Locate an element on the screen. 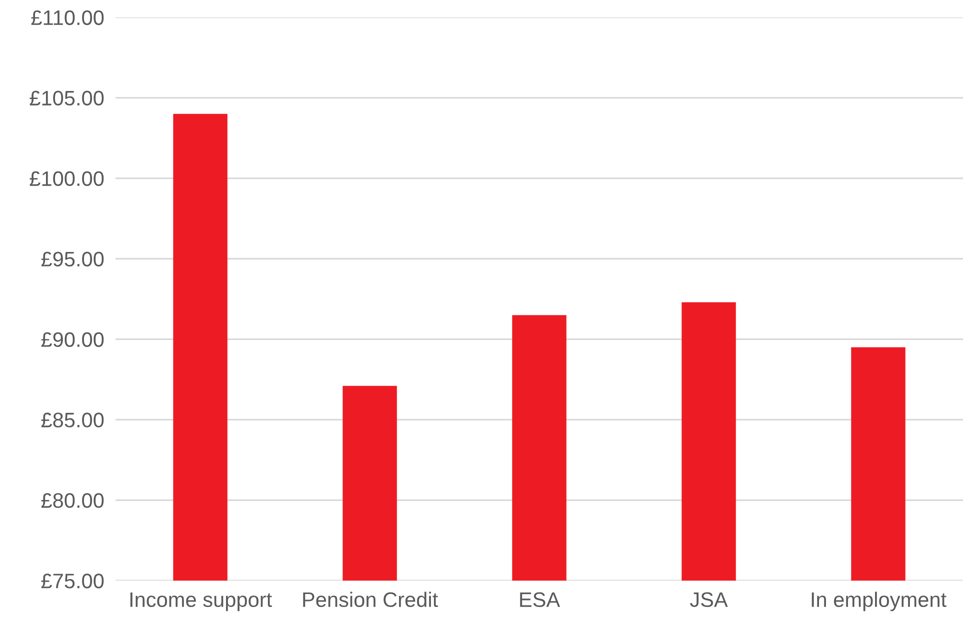 The image size is (963, 619). x-tick-label: Pension Credit is located at coordinates (370, 600).